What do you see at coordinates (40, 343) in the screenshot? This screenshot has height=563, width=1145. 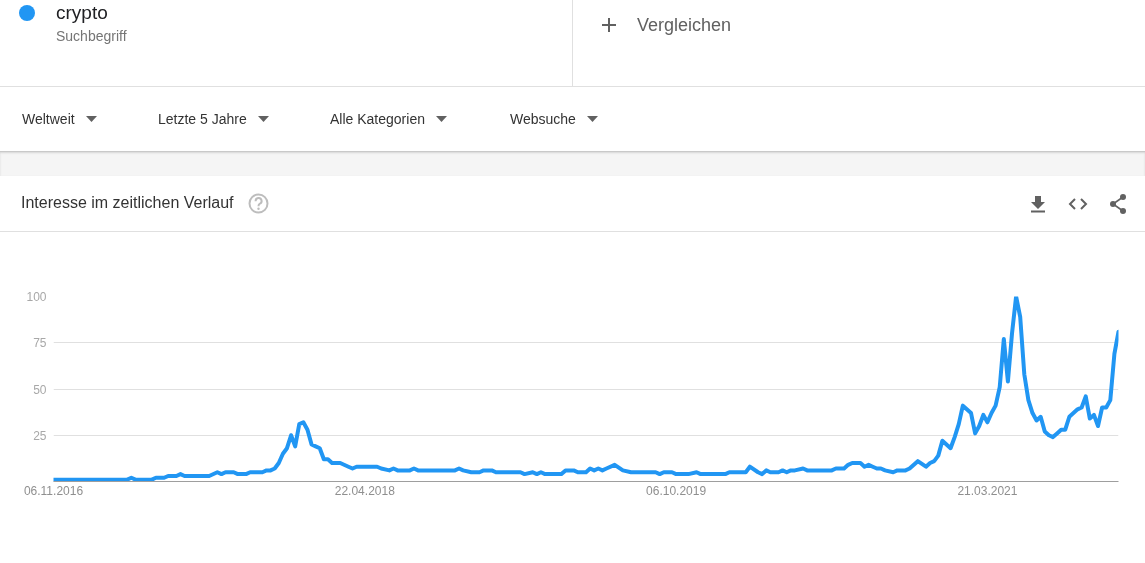 I see `y-tick-label: 75` at bounding box center [40, 343].